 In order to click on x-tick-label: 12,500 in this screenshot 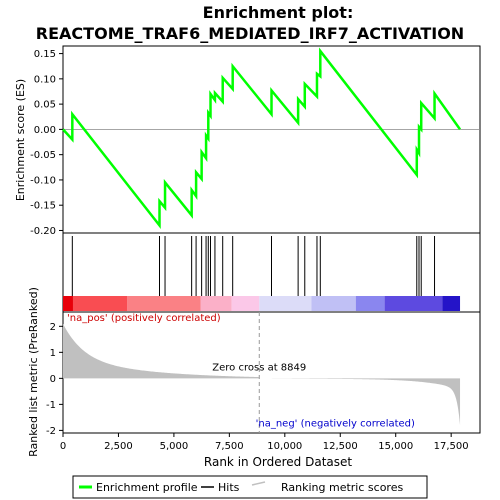, I will do `click(340, 446)`.